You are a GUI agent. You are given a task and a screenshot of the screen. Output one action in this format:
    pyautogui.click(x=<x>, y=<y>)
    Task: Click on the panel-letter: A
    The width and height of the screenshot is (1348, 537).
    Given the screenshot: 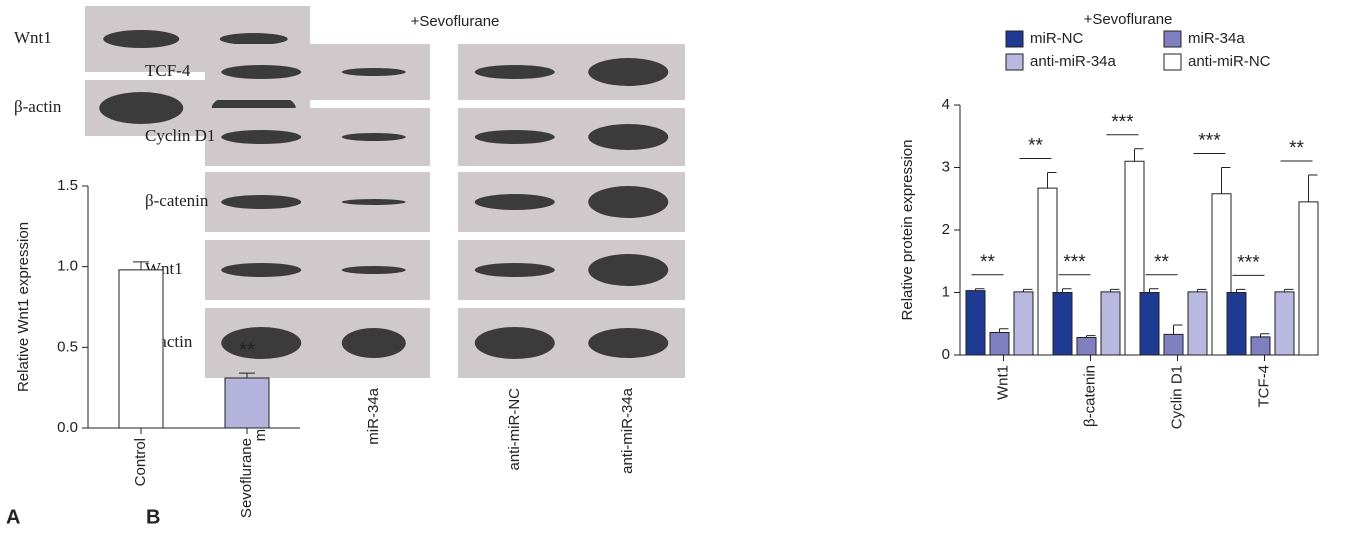 What is the action you would take?
    pyautogui.click(x=13, y=517)
    